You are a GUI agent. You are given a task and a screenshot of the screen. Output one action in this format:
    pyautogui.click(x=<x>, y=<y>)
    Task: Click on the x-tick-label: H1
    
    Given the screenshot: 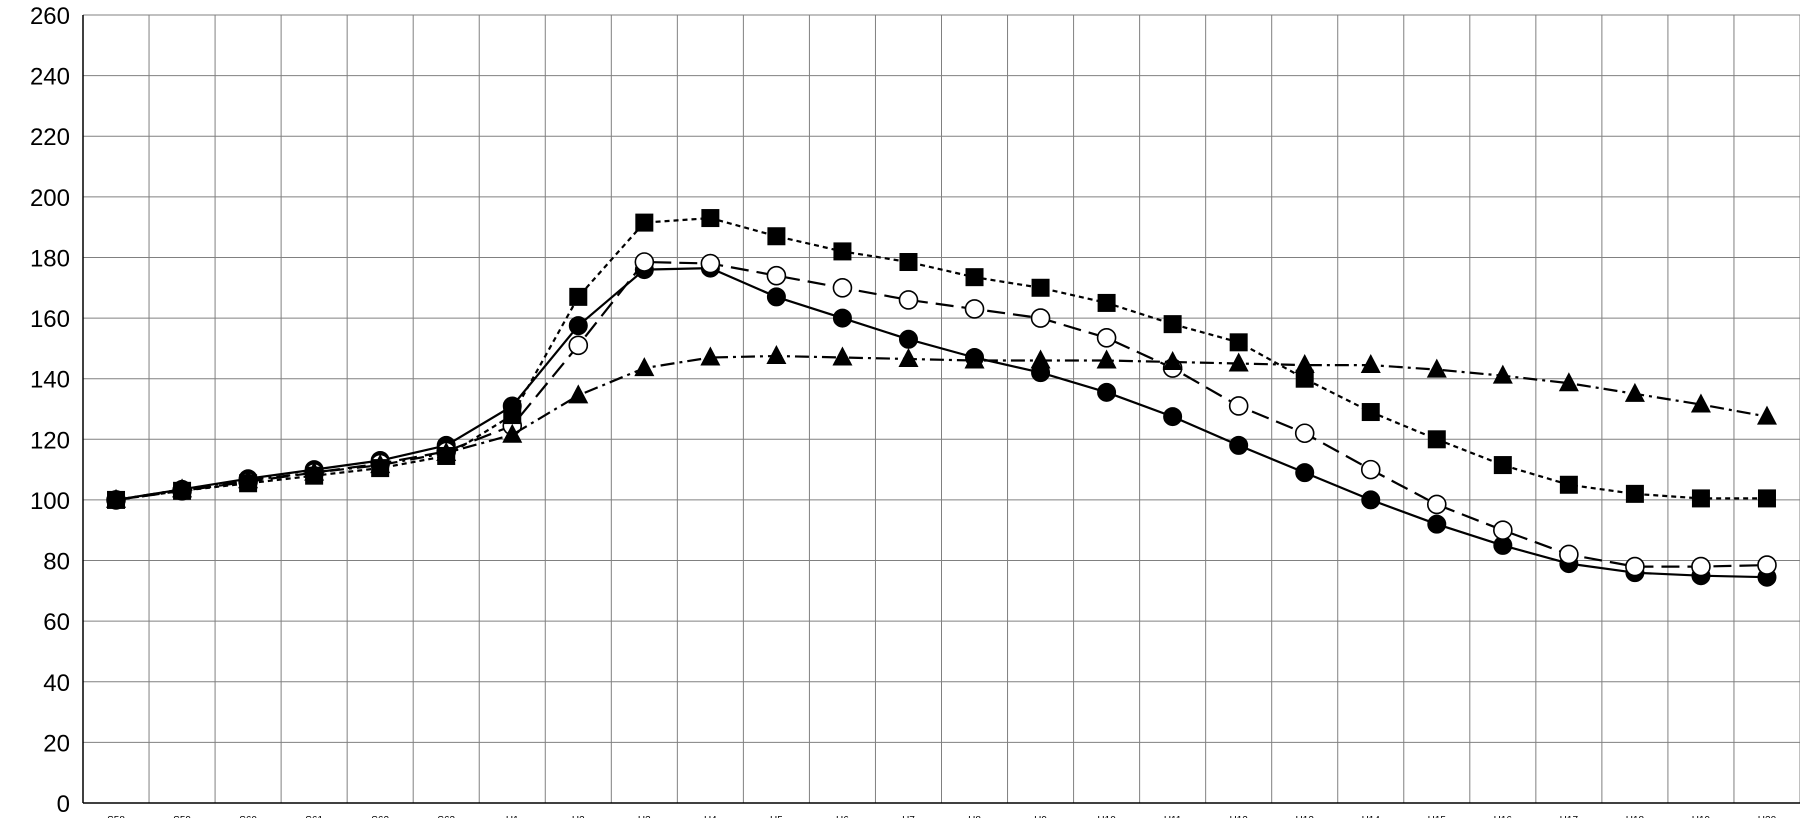 What is the action you would take?
    pyautogui.click(x=512, y=816)
    